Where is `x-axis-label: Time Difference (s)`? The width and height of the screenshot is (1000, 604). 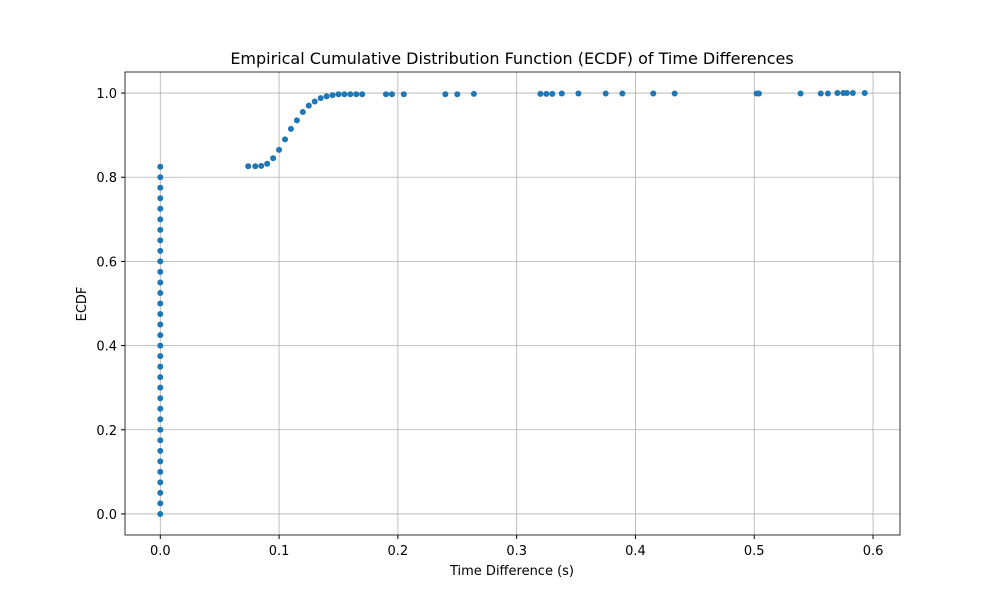
x-axis-label: Time Difference (s) is located at coordinates (511, 571).